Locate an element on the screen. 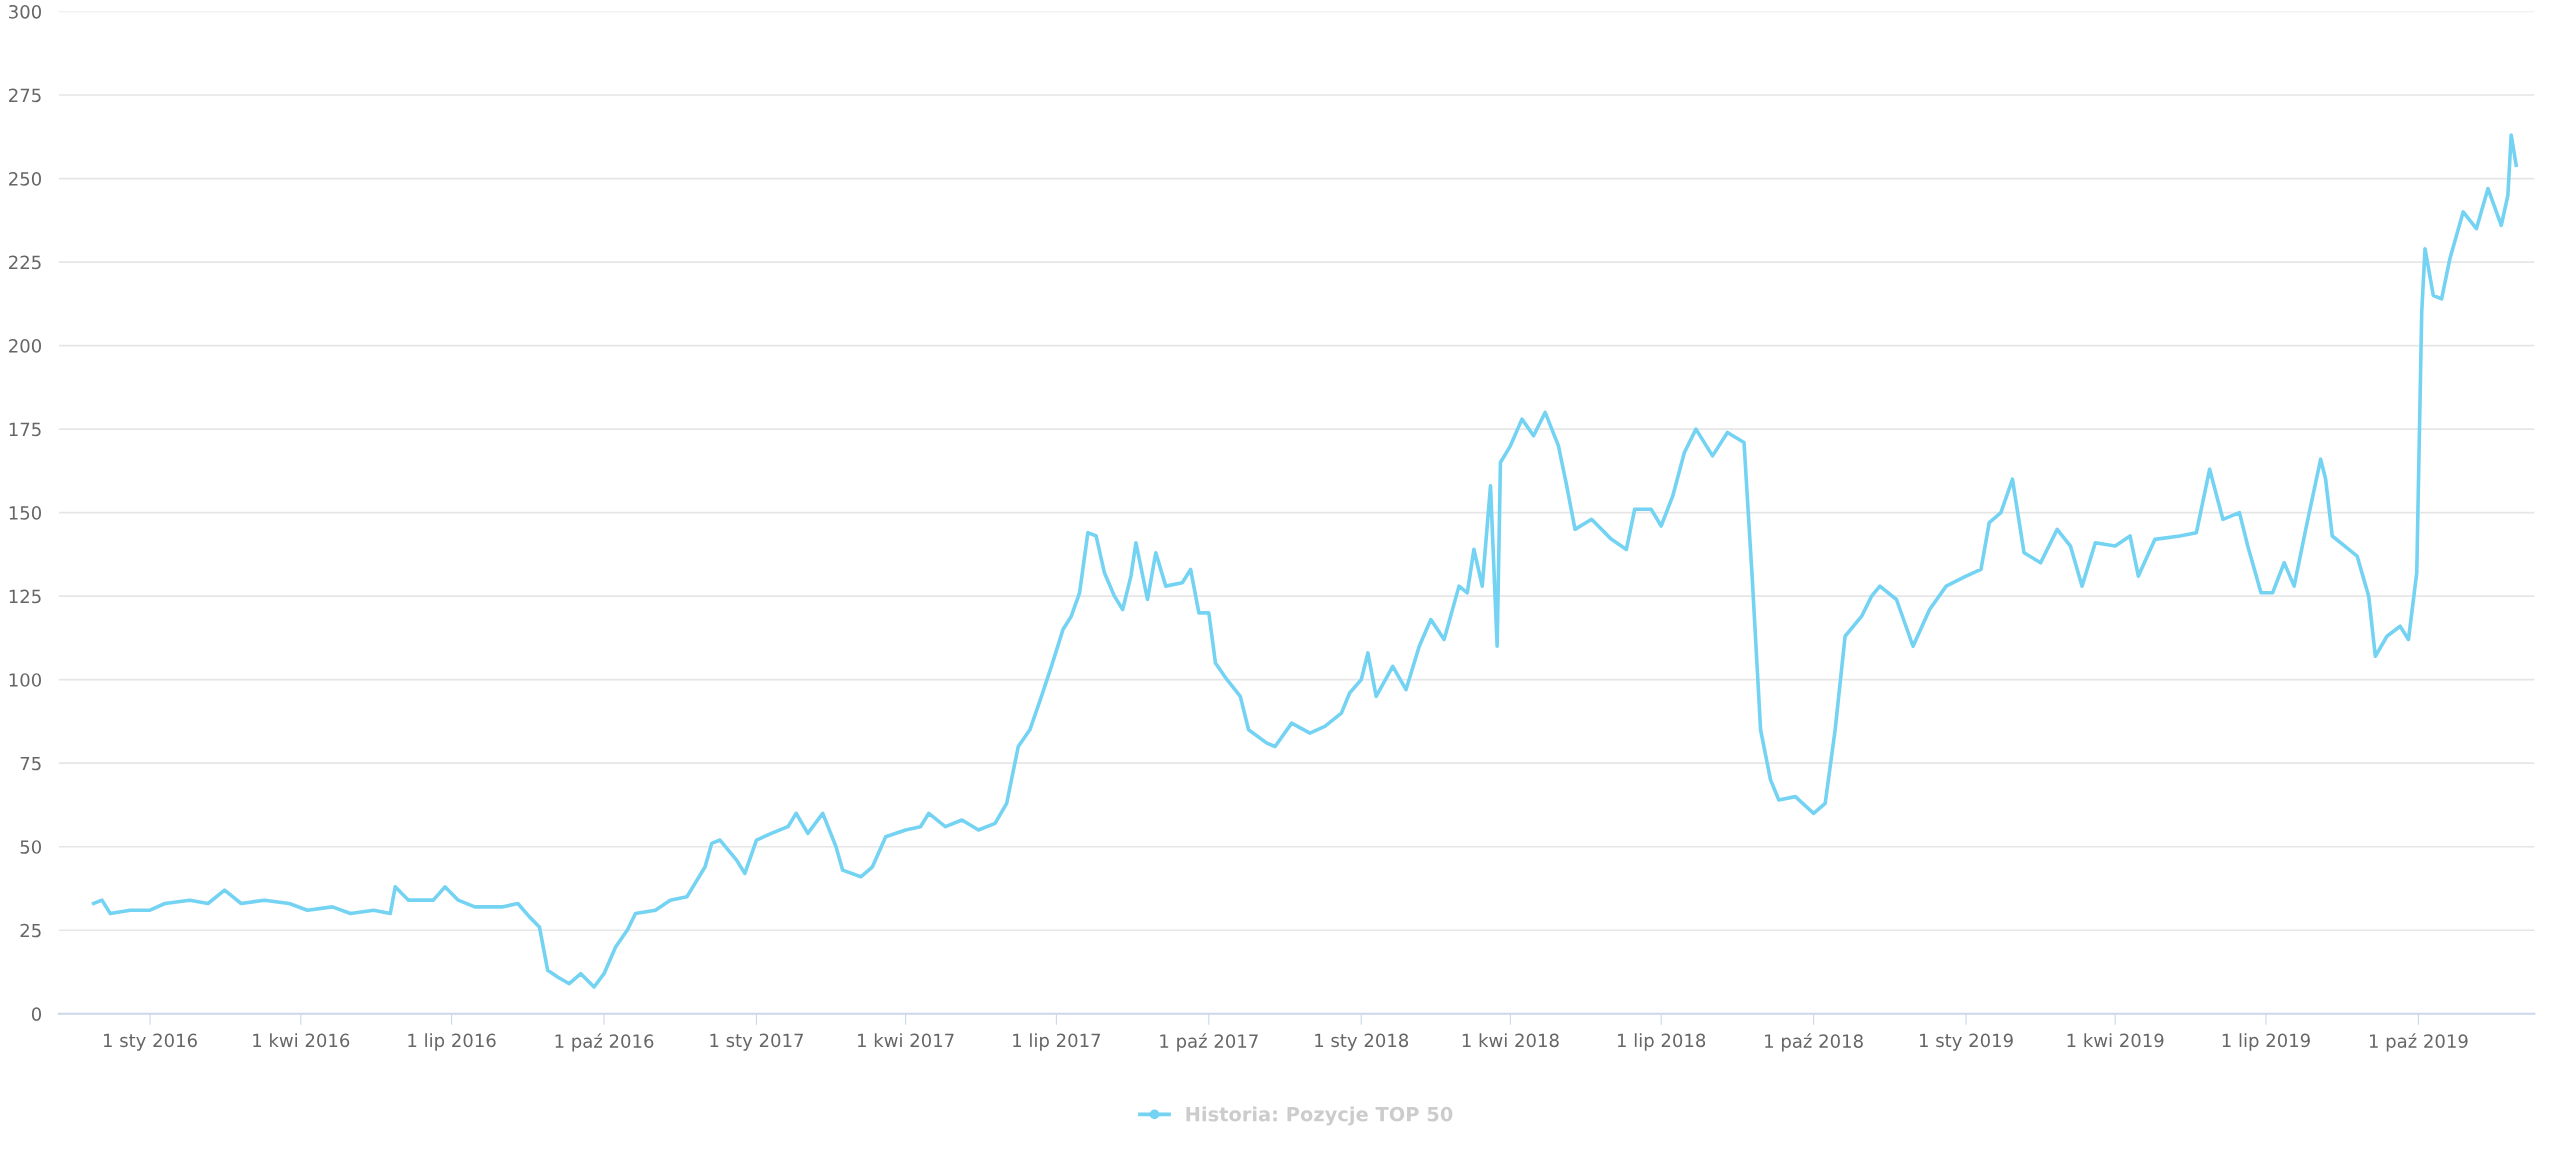 The height and width of the screenshot is (1152, 2560). y-tick-label: 75 is located at coordinates (30, 763).